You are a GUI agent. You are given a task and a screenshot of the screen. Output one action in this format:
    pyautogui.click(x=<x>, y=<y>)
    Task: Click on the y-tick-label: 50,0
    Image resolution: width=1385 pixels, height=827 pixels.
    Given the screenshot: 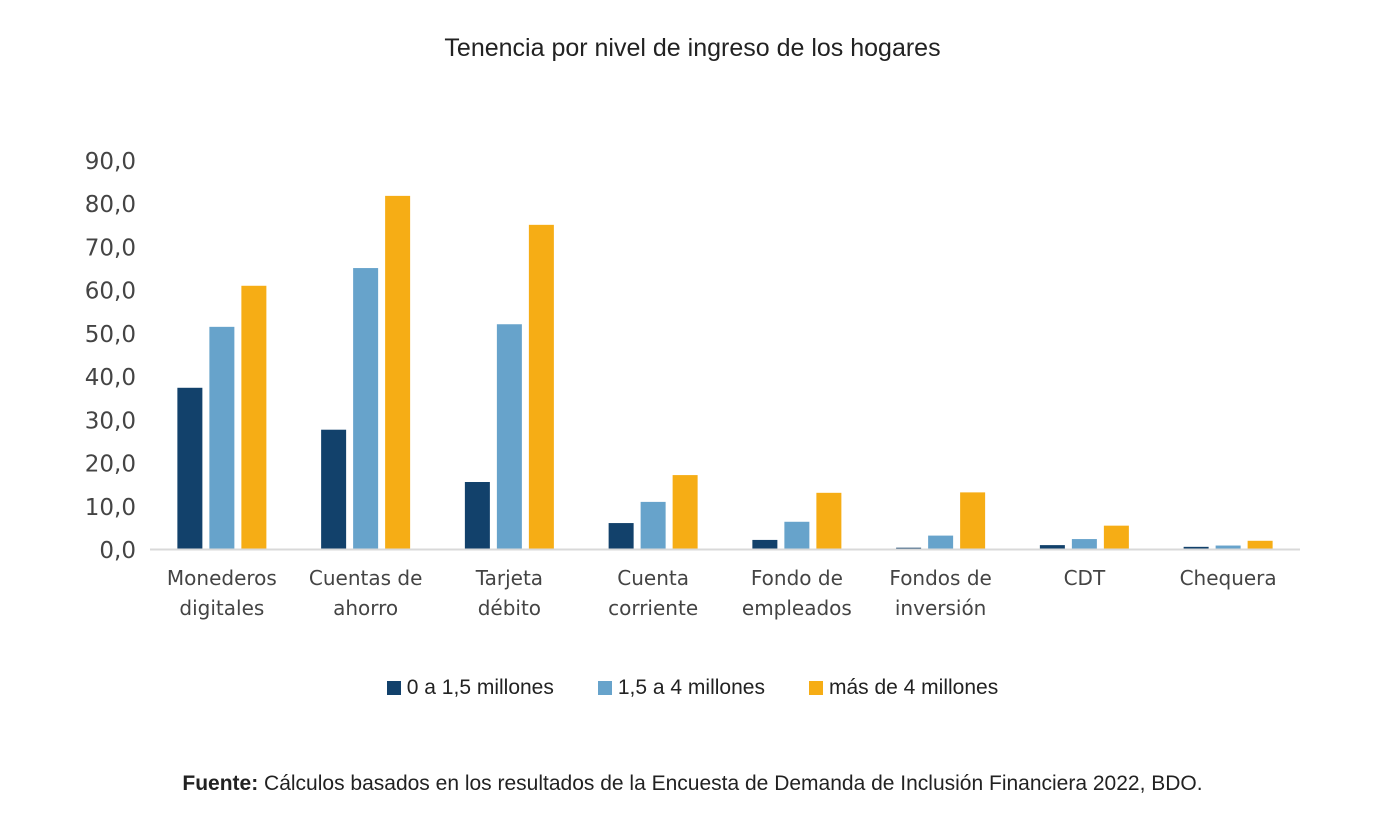 What is the action you would take?
    pyautogui.click(x=110, y=335)
    